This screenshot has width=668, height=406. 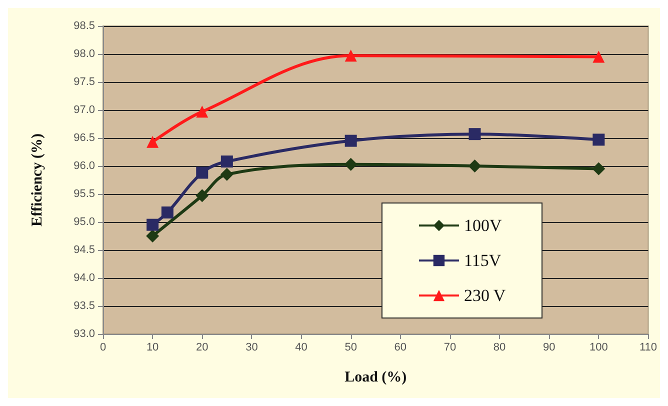 What do you see at coordinates (485, 295) in the screenshot?
I see `legend-label: 230 V` at bounding box center [485, 295].